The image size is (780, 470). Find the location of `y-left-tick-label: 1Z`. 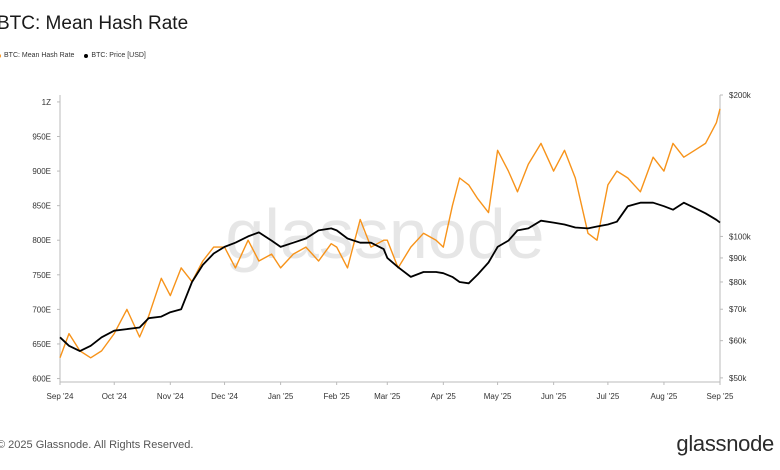

y-left-tick-label: 1Z is located at coordinates (46, 102).